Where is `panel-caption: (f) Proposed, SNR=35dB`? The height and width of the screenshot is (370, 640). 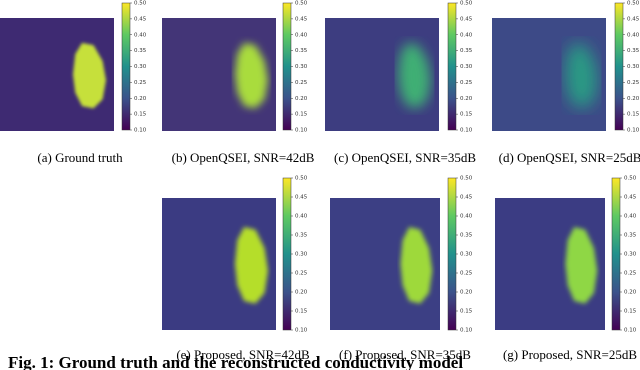 panel-caption: (f) Proposed, SNR=35dB is located at coordinates (405, 354).